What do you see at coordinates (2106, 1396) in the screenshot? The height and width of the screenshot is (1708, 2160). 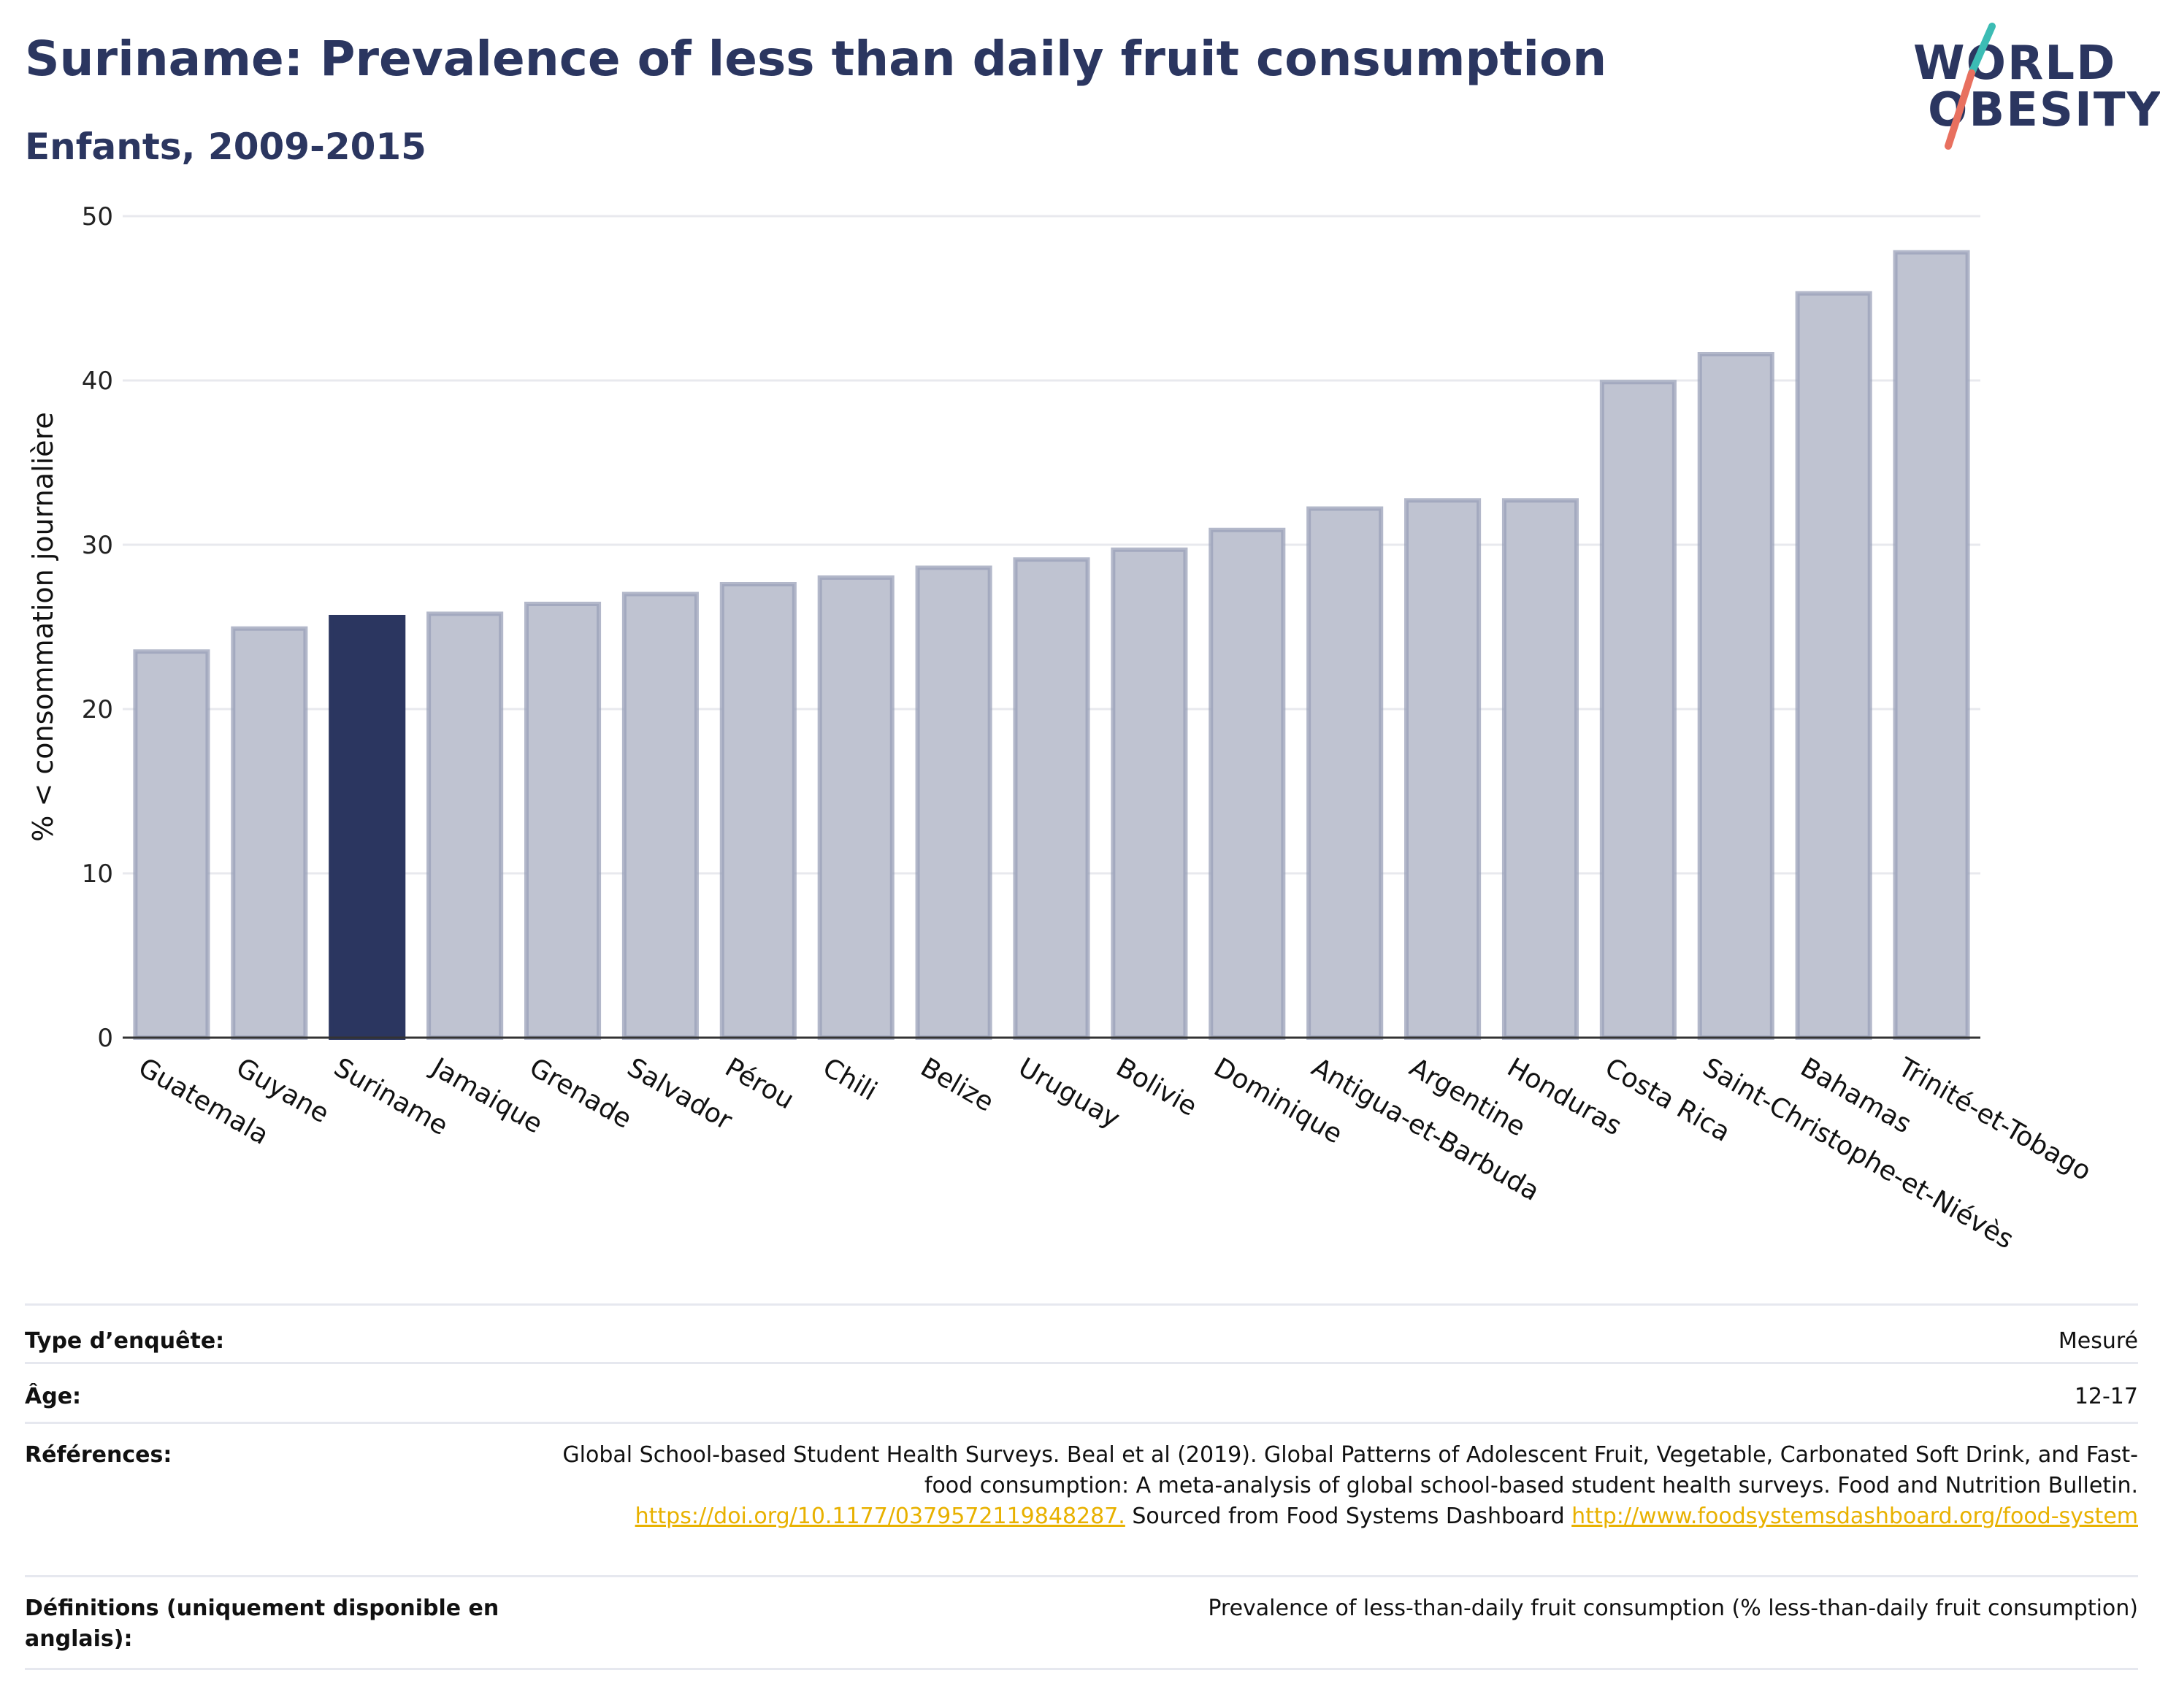 I see `age-value: 12-17` at bounding box center [2106, 1396].